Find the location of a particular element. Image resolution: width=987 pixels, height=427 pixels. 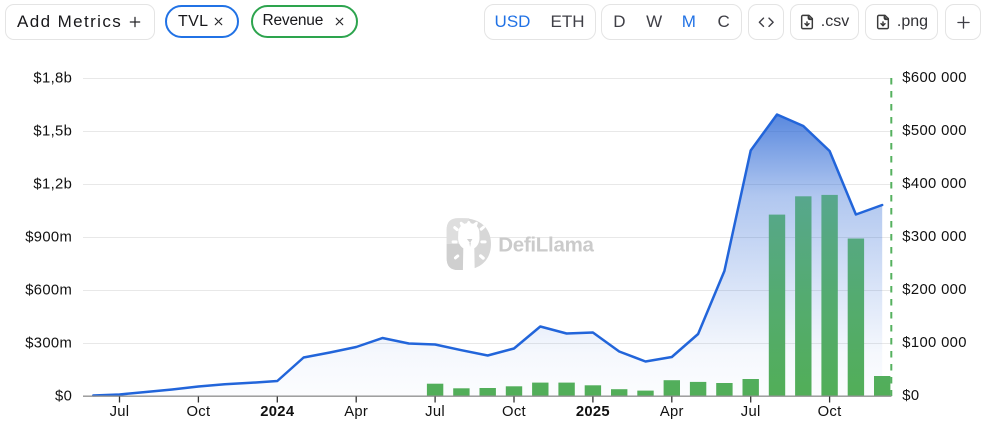

svg-text: $200 000 is located at coordinates (934, 290).